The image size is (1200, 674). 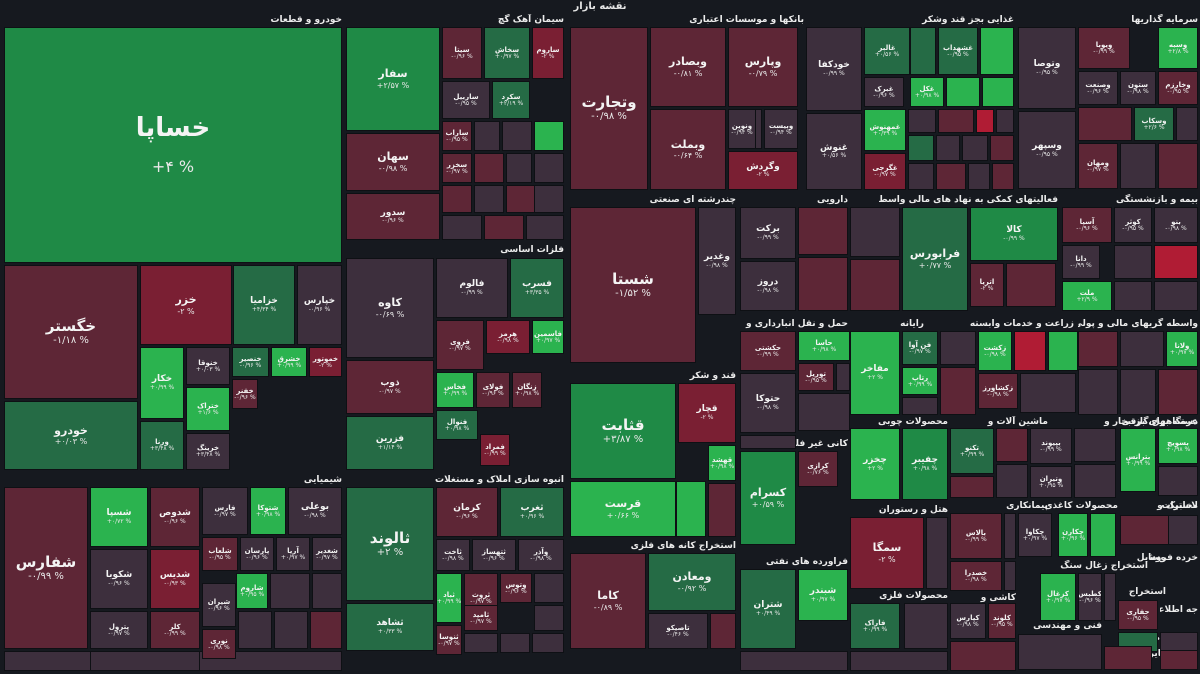 I want to click on stock-tile: ثشاهد +۰/۳۳ %, so click(x=390, y=627).